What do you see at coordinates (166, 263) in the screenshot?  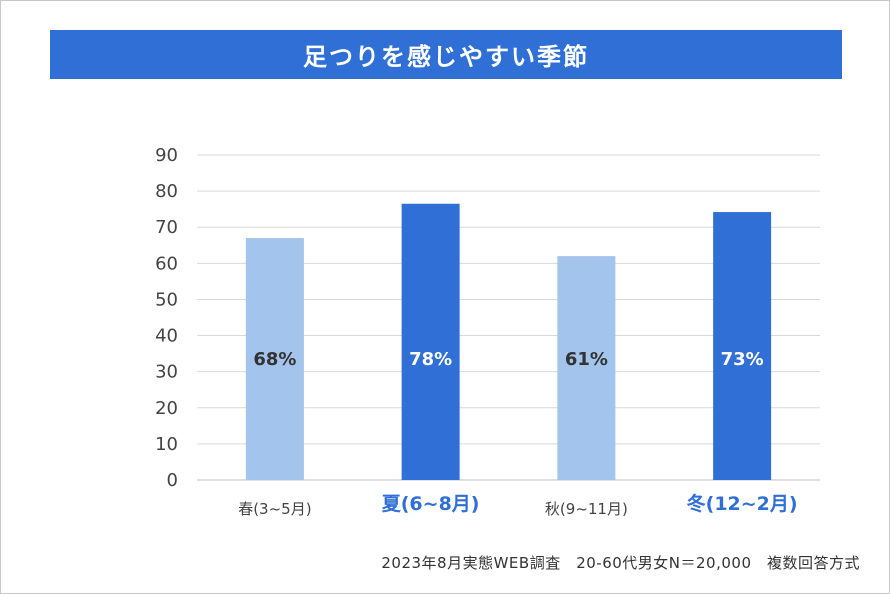 I see `y-tick-label: 60` at bounding box center [166, 263].